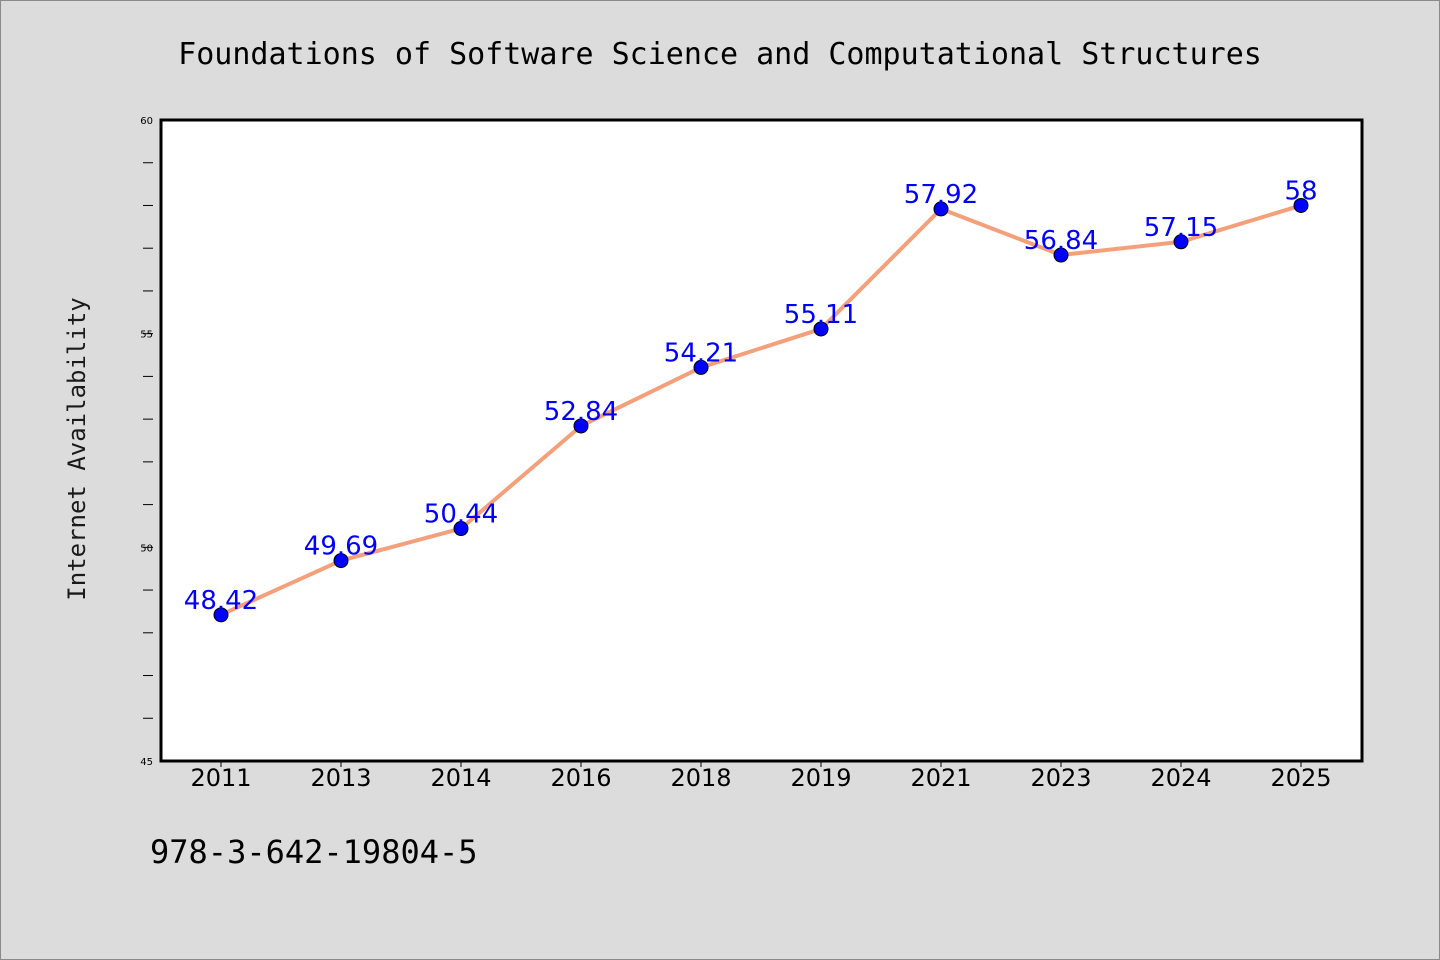 This screenshot has height=960, width=1440. Describe the element at coordinates (701, 353) in the screenshot. I see `data-label: 54.21` at that location.